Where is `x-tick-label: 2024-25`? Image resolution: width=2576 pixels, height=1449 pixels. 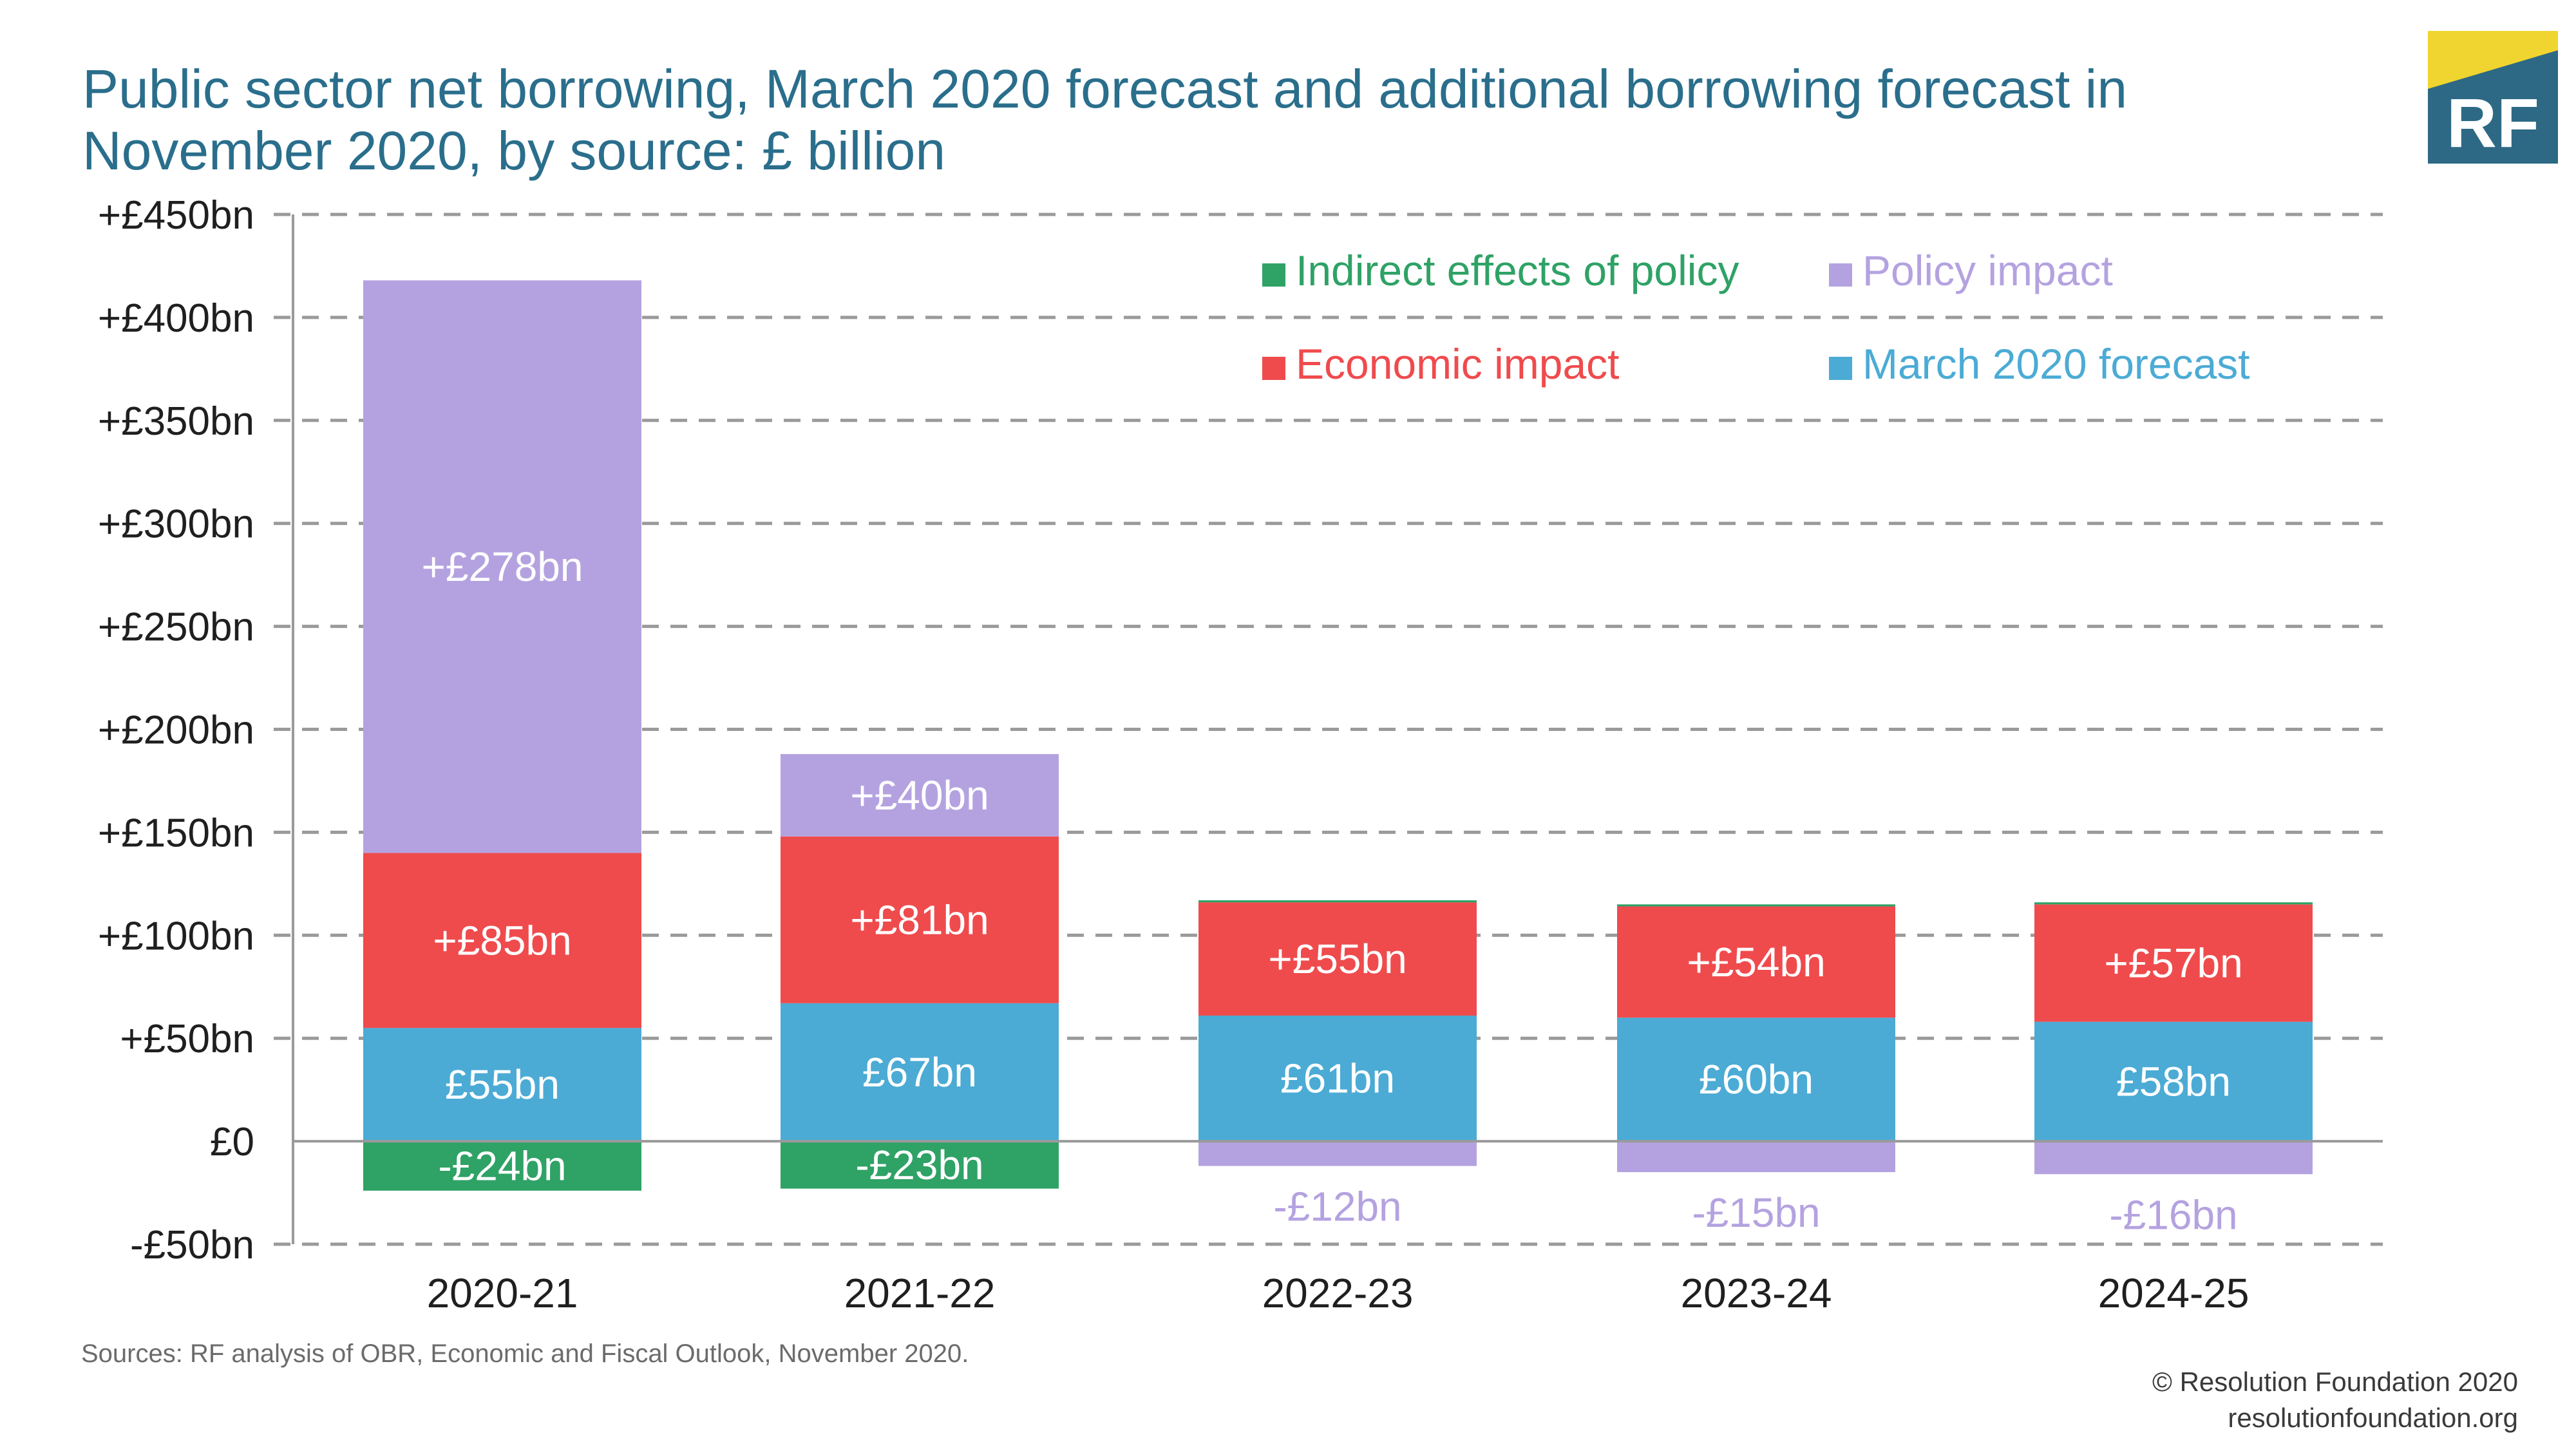 x-tick-label: 2024-25 is located at coordinates (2173, 1293).